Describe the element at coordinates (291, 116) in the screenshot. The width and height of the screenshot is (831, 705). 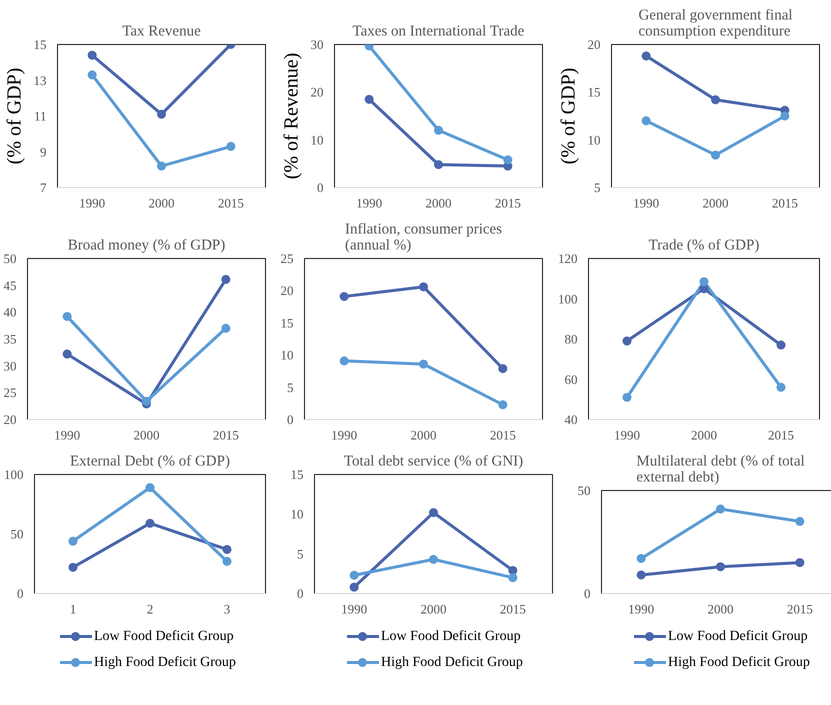
I see `y-axis-title: (% of Revenue)` at that location.